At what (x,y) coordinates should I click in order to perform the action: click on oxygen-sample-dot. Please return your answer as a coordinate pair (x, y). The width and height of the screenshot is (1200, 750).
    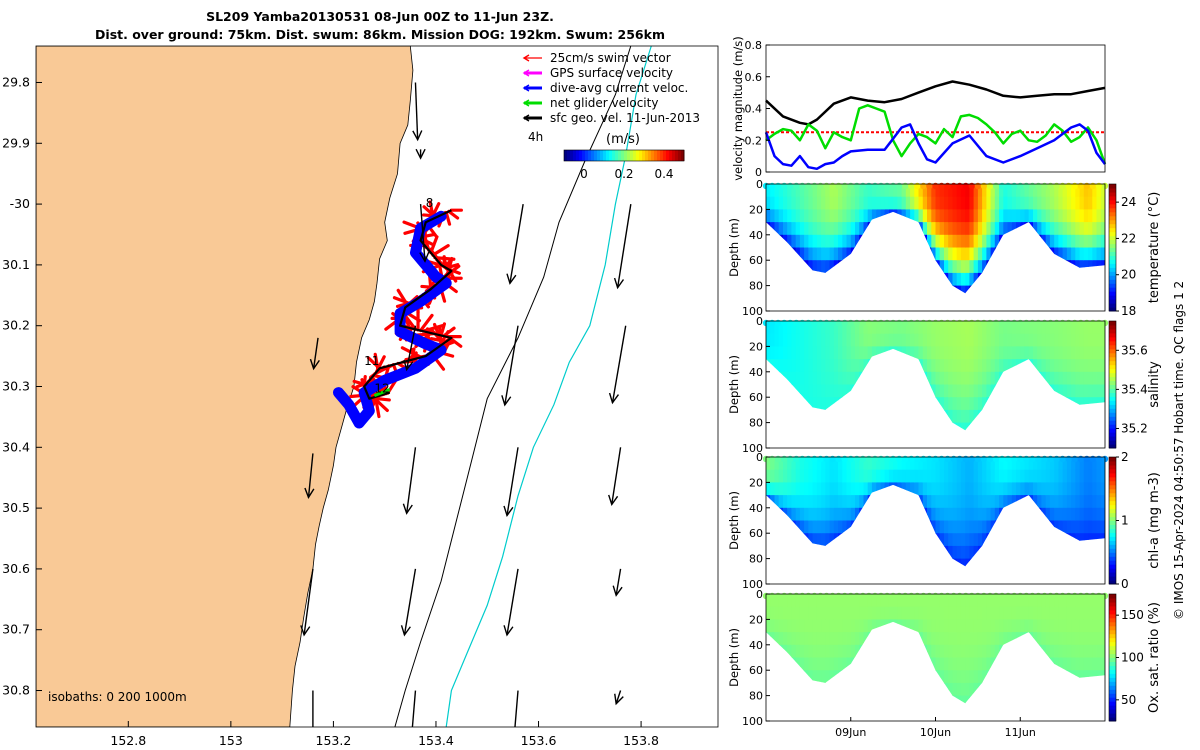
    Looking at the image, I should click on (899, 596).